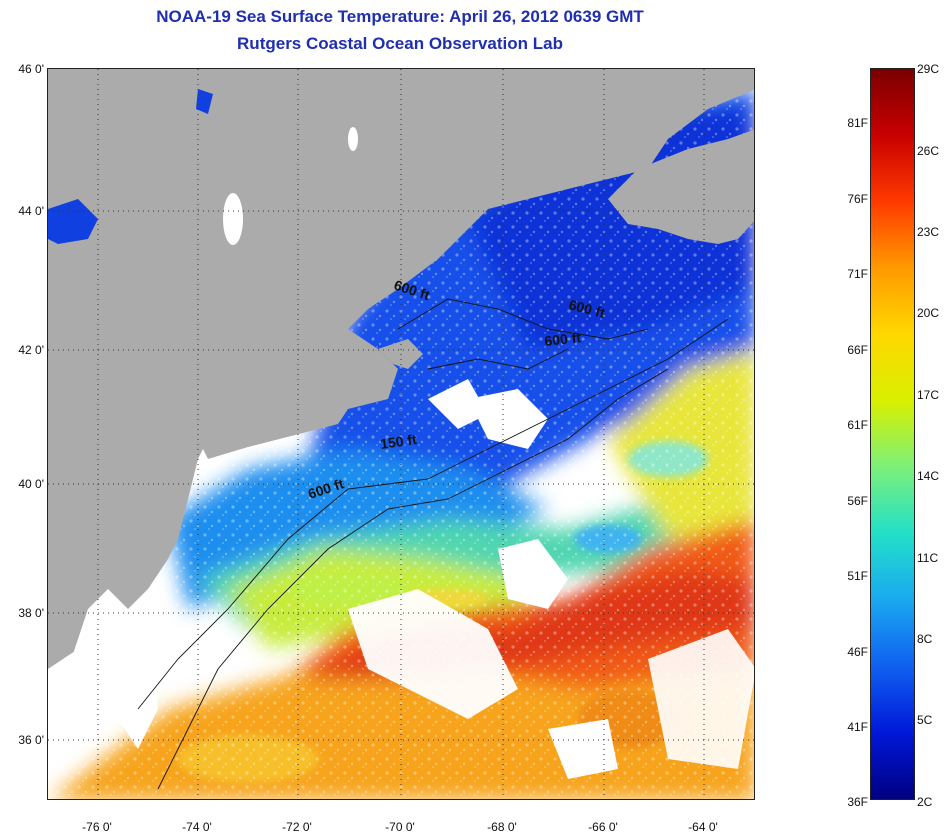 Image resolution: width=944 pixels, height=840 pixels. Describe the element at coordinates (97, 827) in the screenshot. I see `lon-label: -76 0'` at that location.